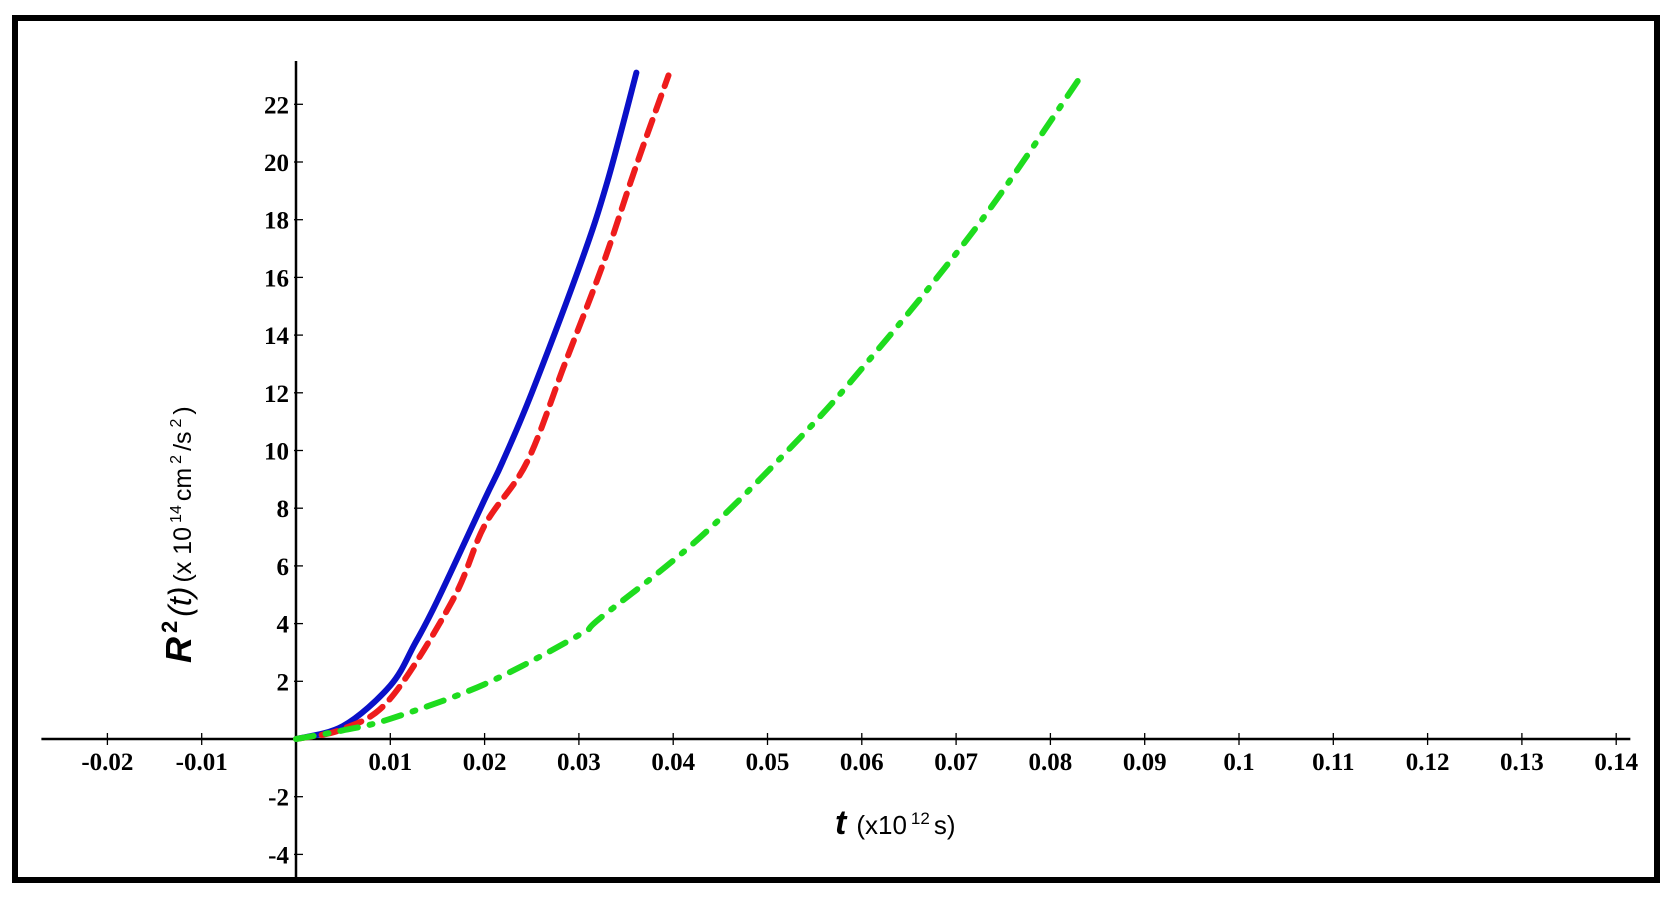 Image resolution: width=1678 pixels, height=907 pixels. Describe the element at coordinates (202, 762) in the screenshot. I see `x-tick-label: -0.01` at that location.